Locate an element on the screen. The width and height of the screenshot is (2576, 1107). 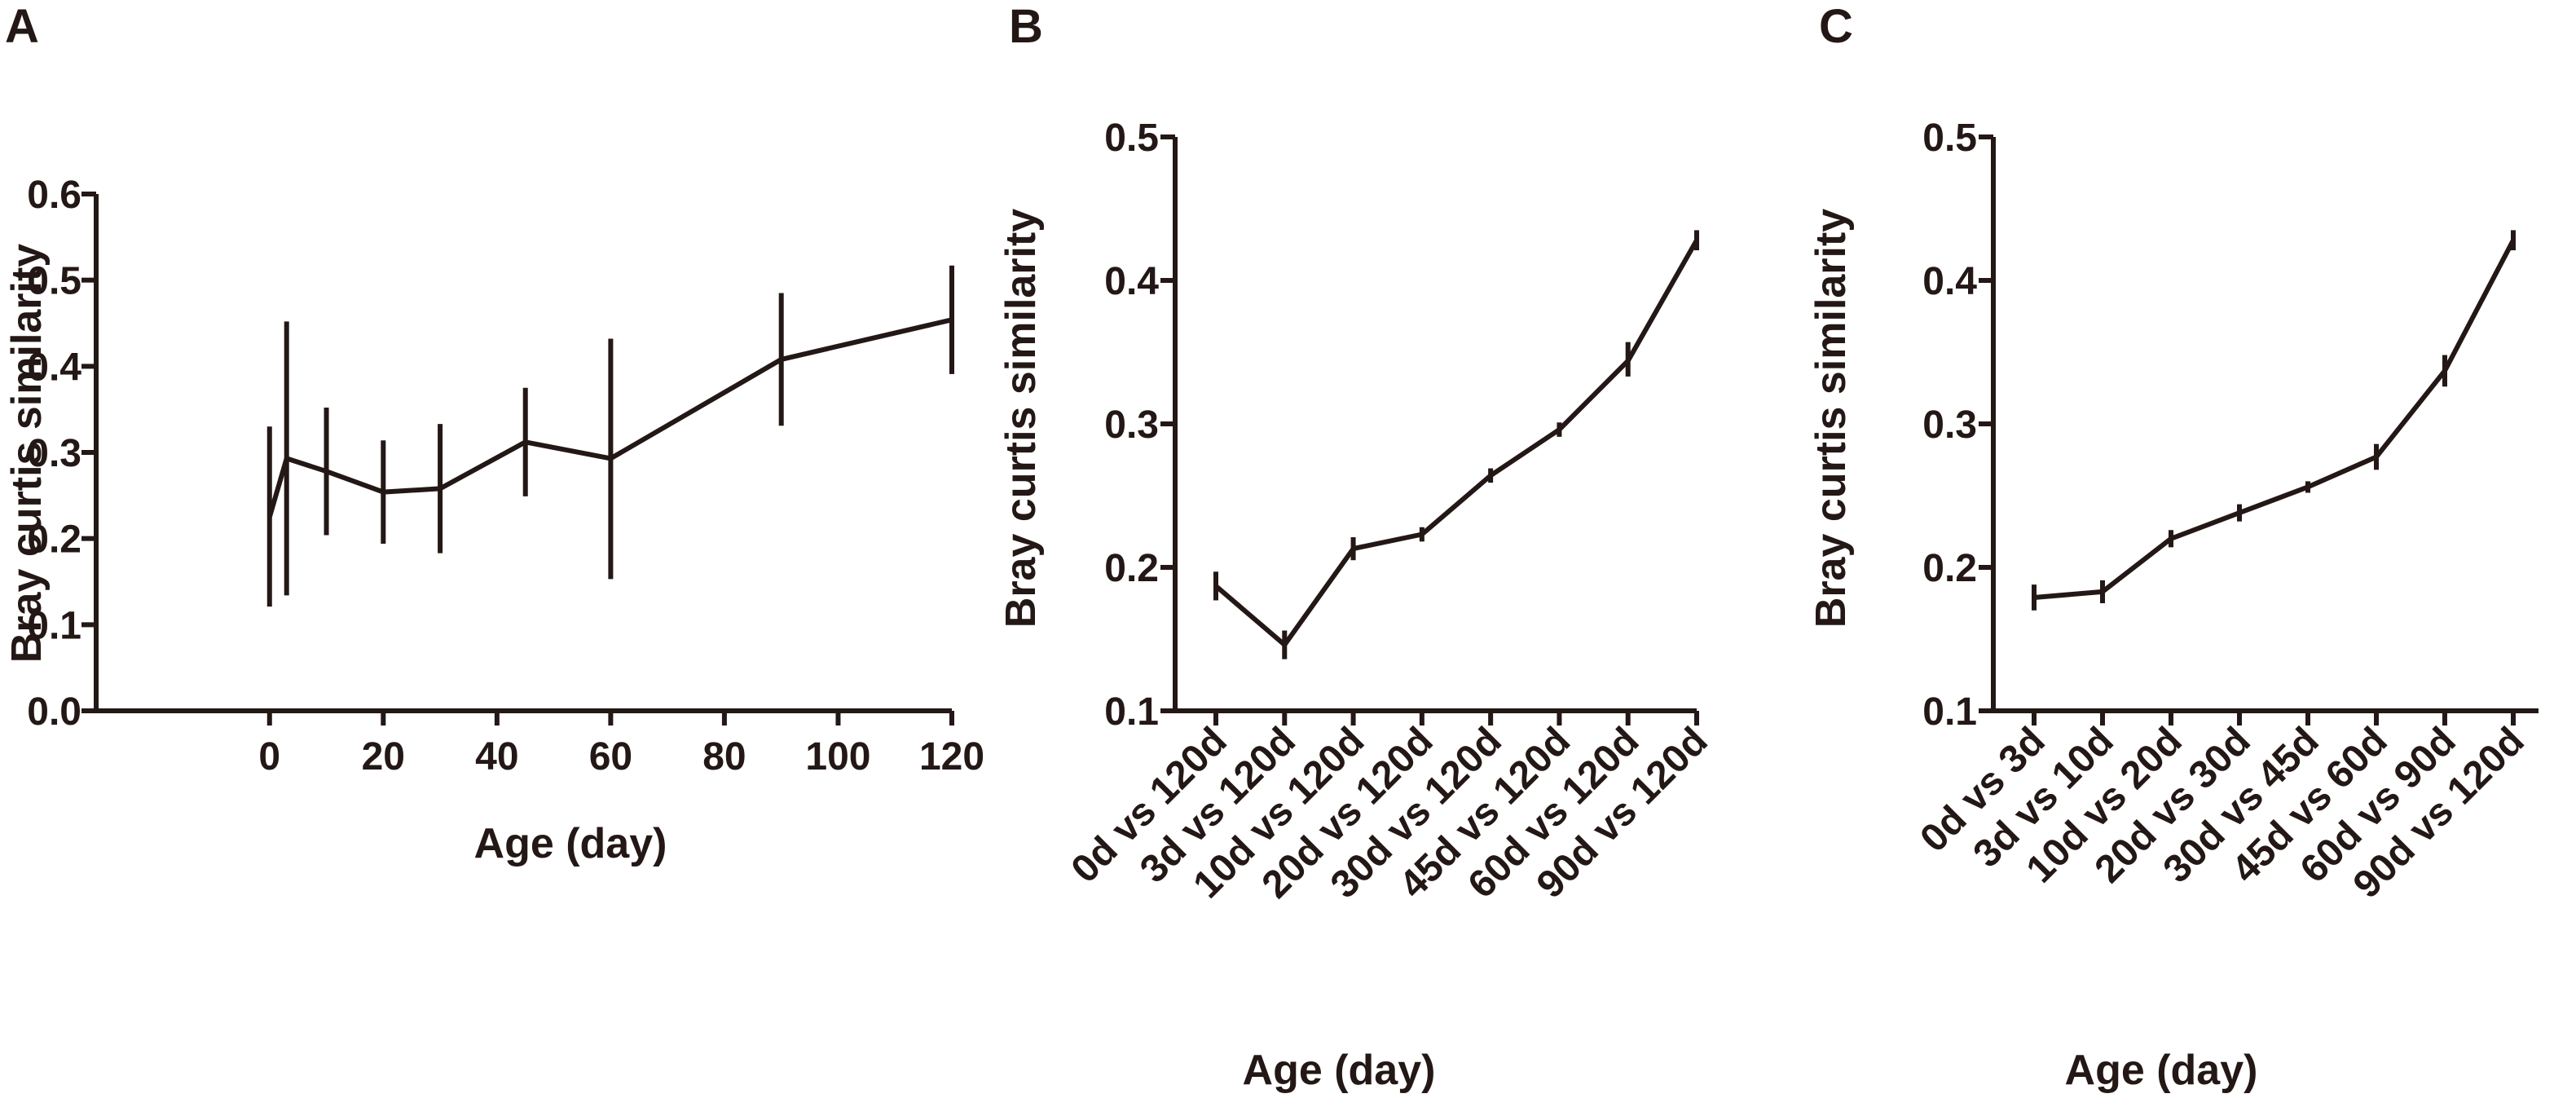
y-axis-title-a: Bray curtis similarity is located at coordinates (27, 454).